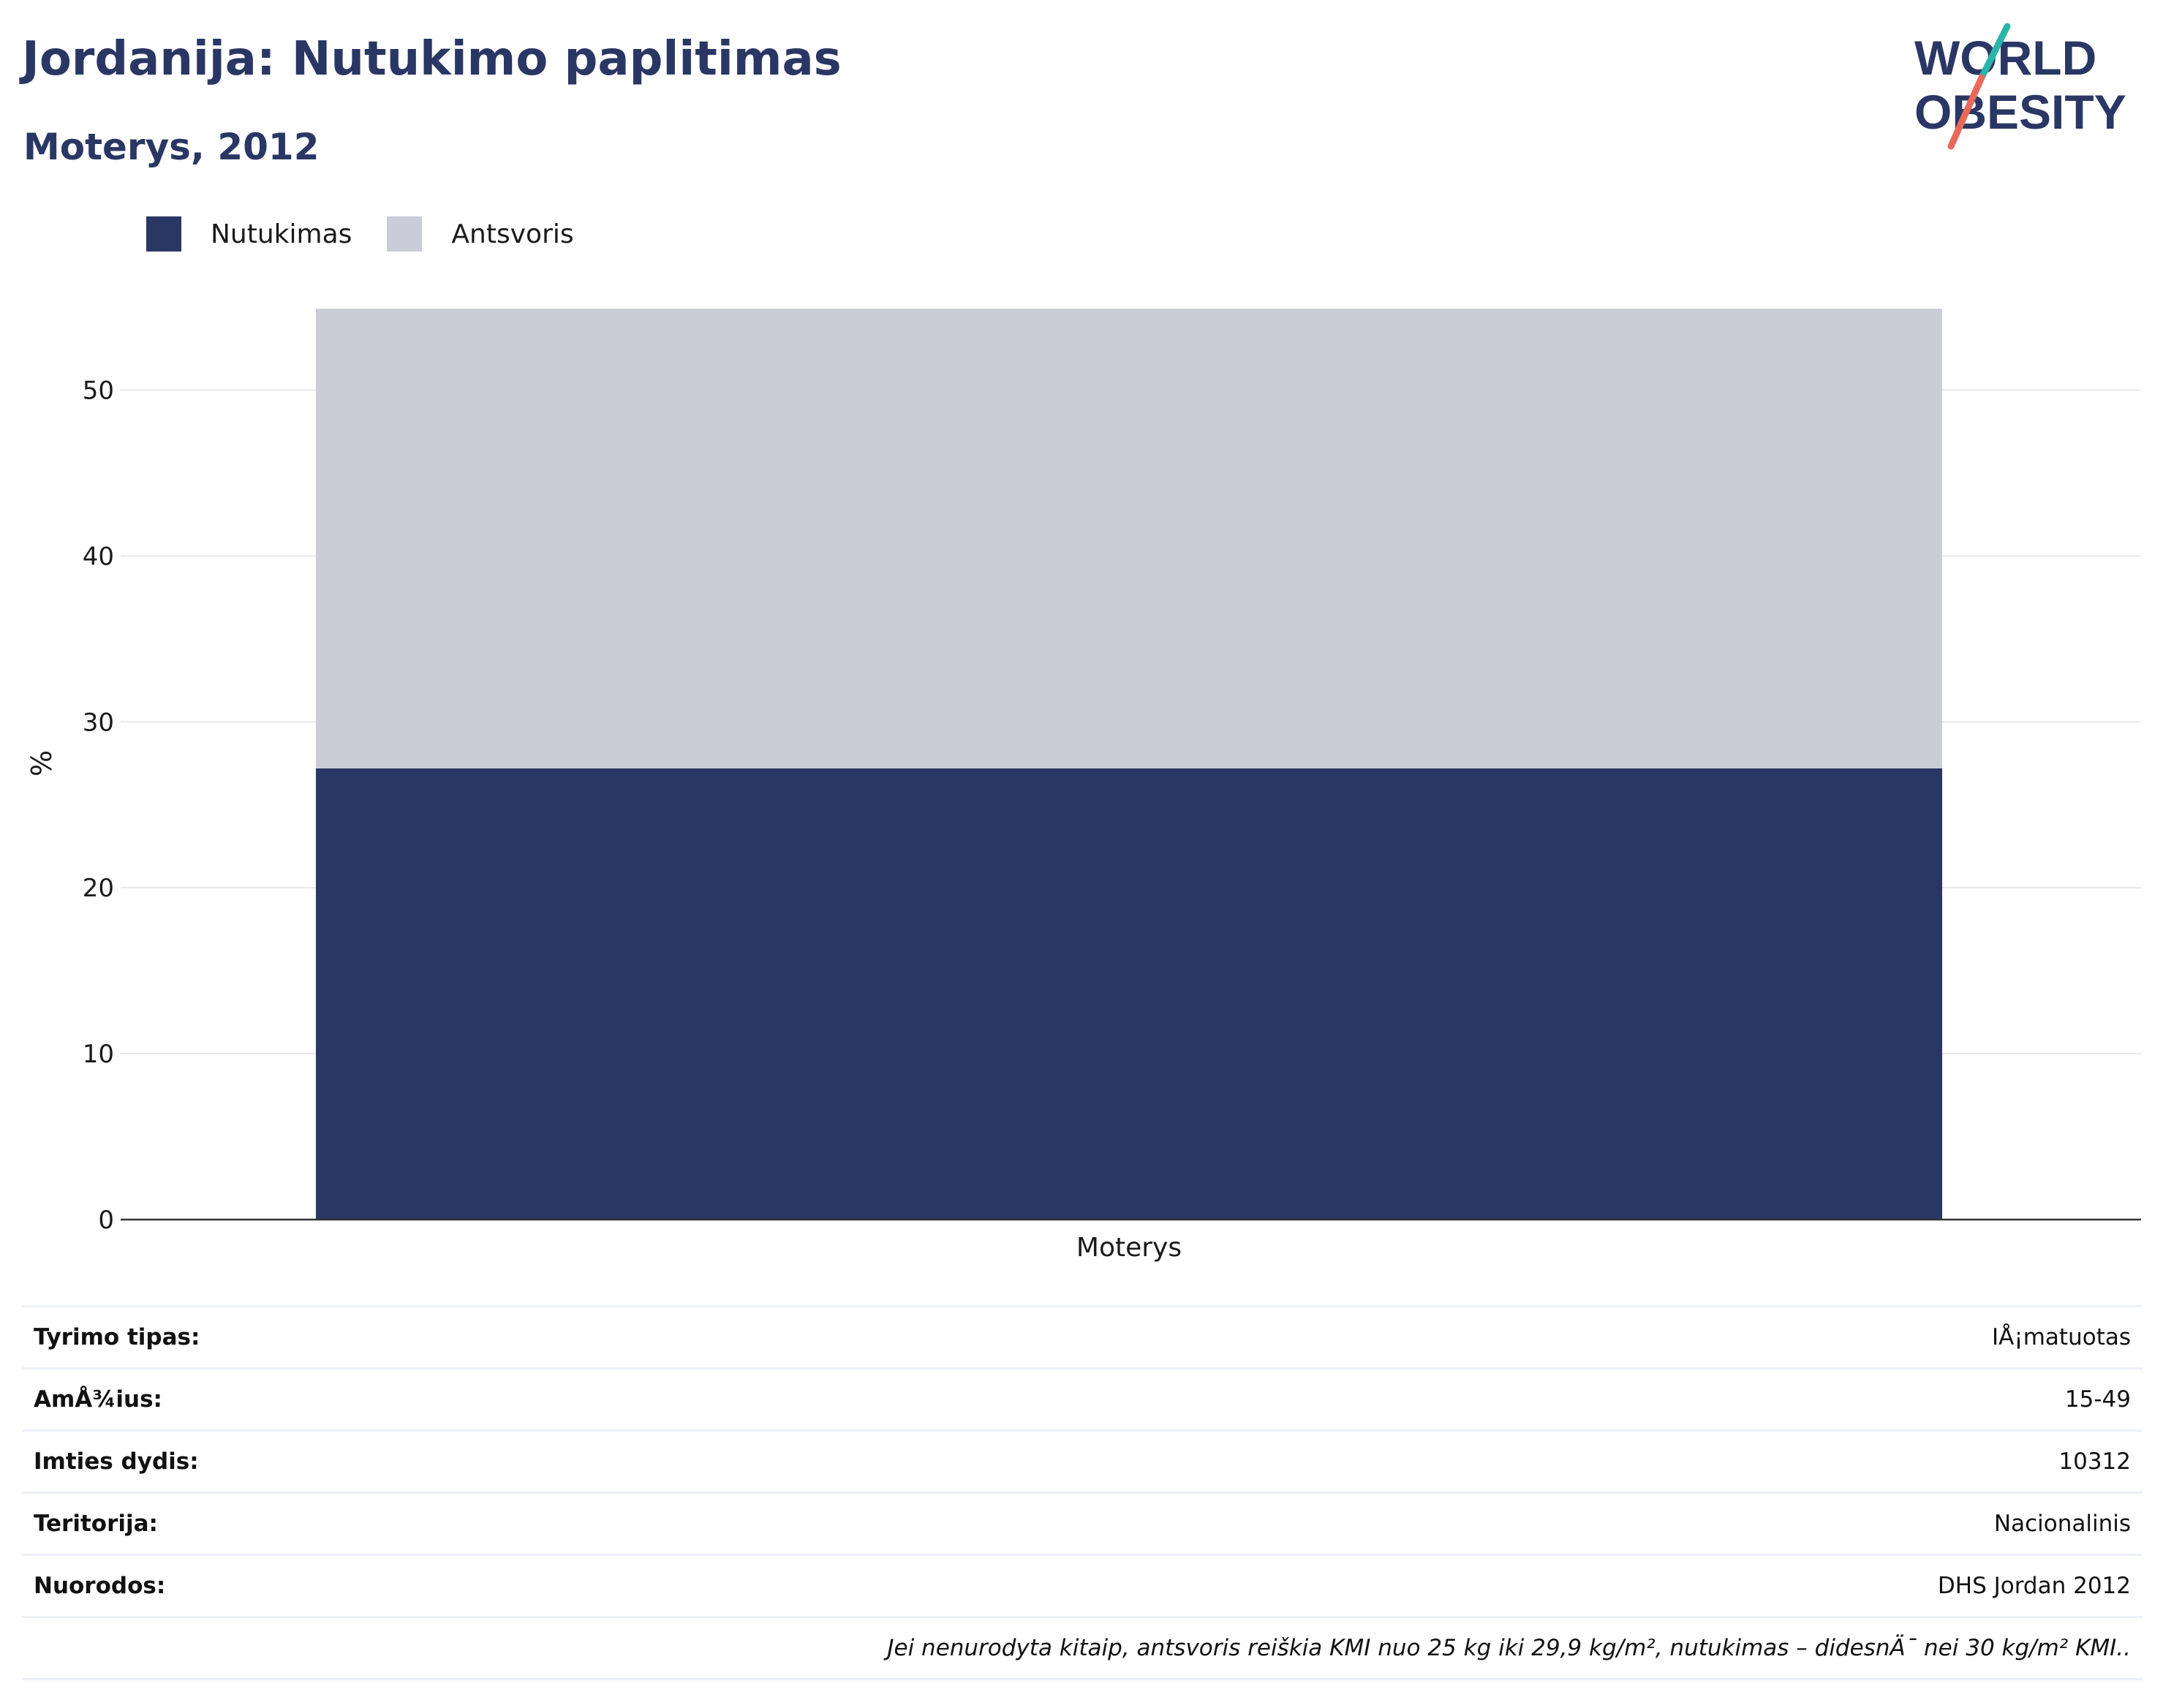  I want to click on x-category-label: Moterys, so click(1129, 1248).